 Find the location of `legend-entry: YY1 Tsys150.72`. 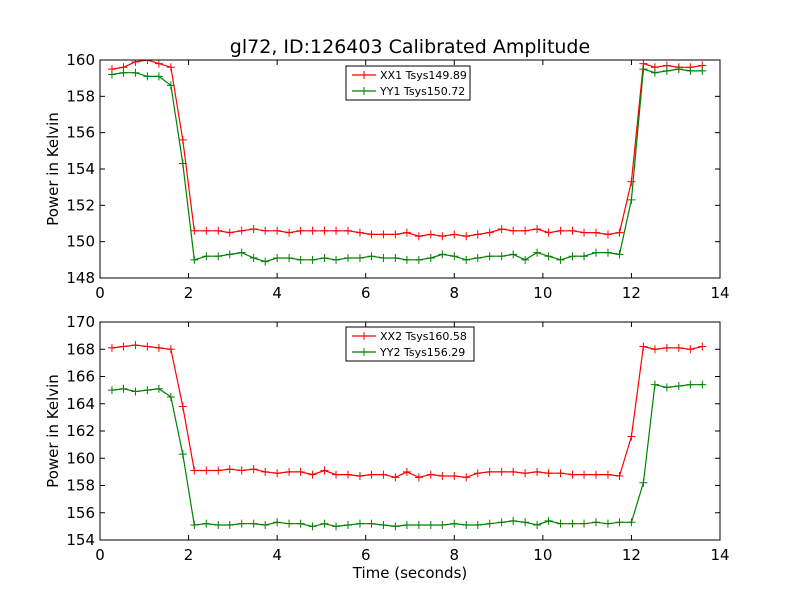

legend-entry: YY1 Tsys150.72 is located at coordinates (408, 91).